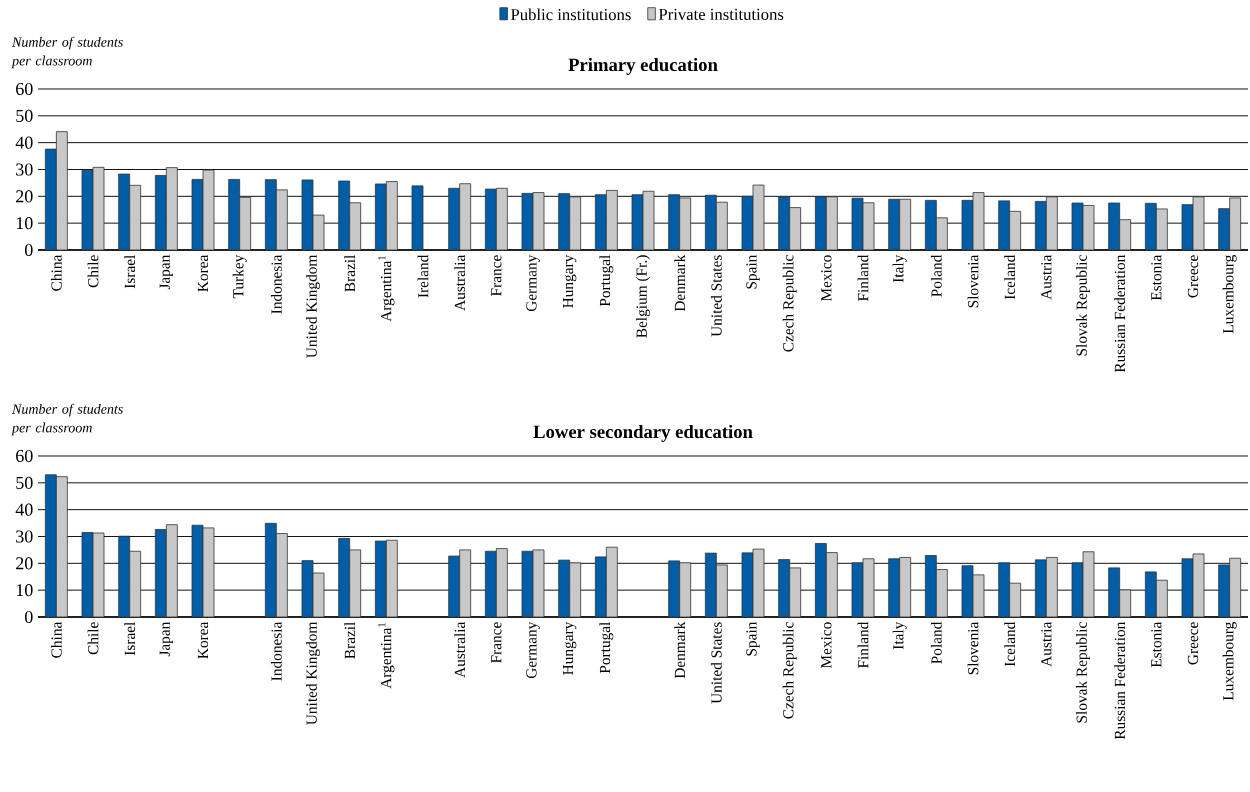 This screenshot has width=1250, height=792. What do you see at coordinates (239, 276) in the screenshot?
I see `x-tick-label: Turkey` at bounding box center [239, 276].